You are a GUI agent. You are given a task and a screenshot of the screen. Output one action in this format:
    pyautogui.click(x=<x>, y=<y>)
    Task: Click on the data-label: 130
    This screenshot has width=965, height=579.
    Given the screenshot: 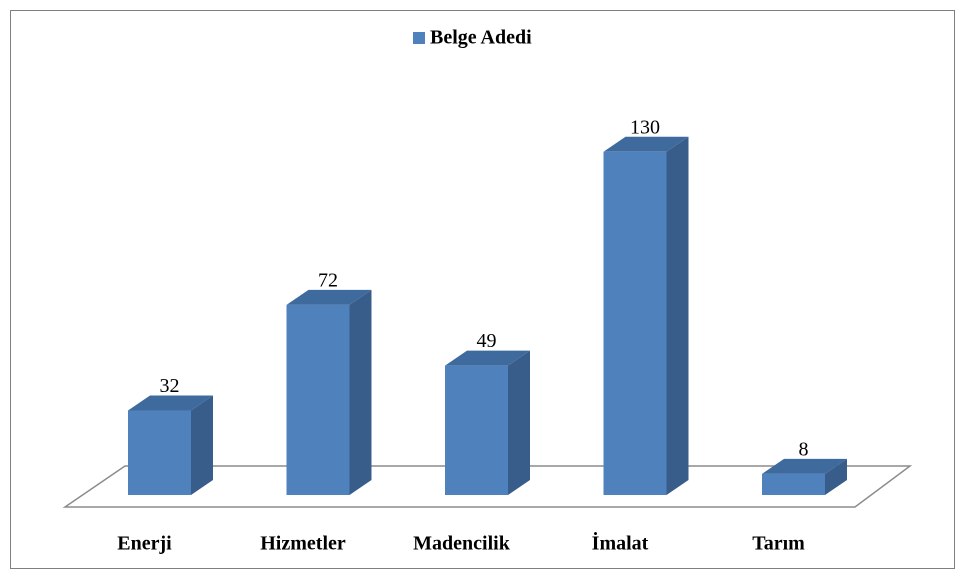 What is the action you would take?
    pyautogui.click(x=645, y=127)
    